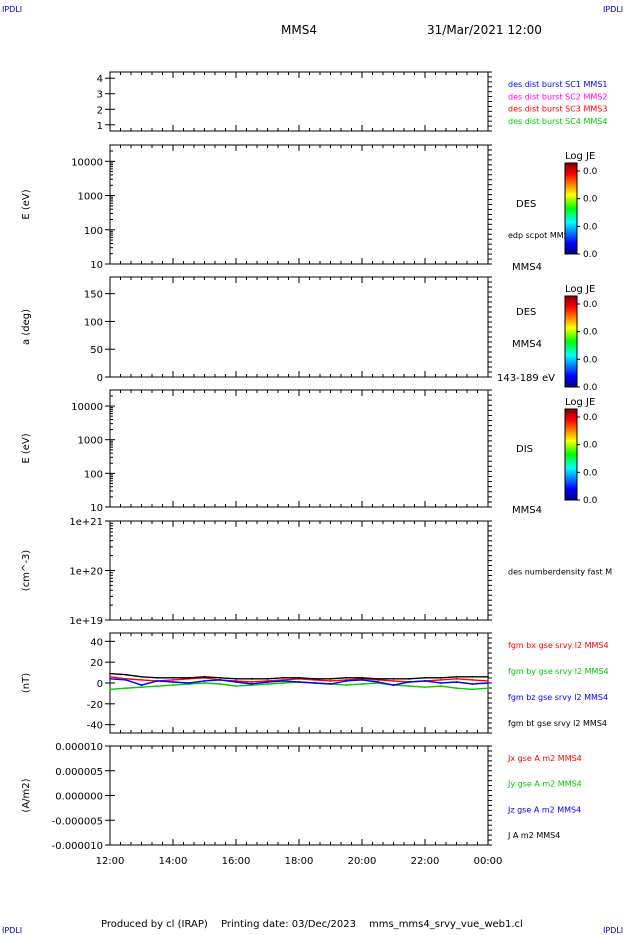 The image size is (630, 935). I want to click on panel-side-label: MMS4, so click(527, 510).